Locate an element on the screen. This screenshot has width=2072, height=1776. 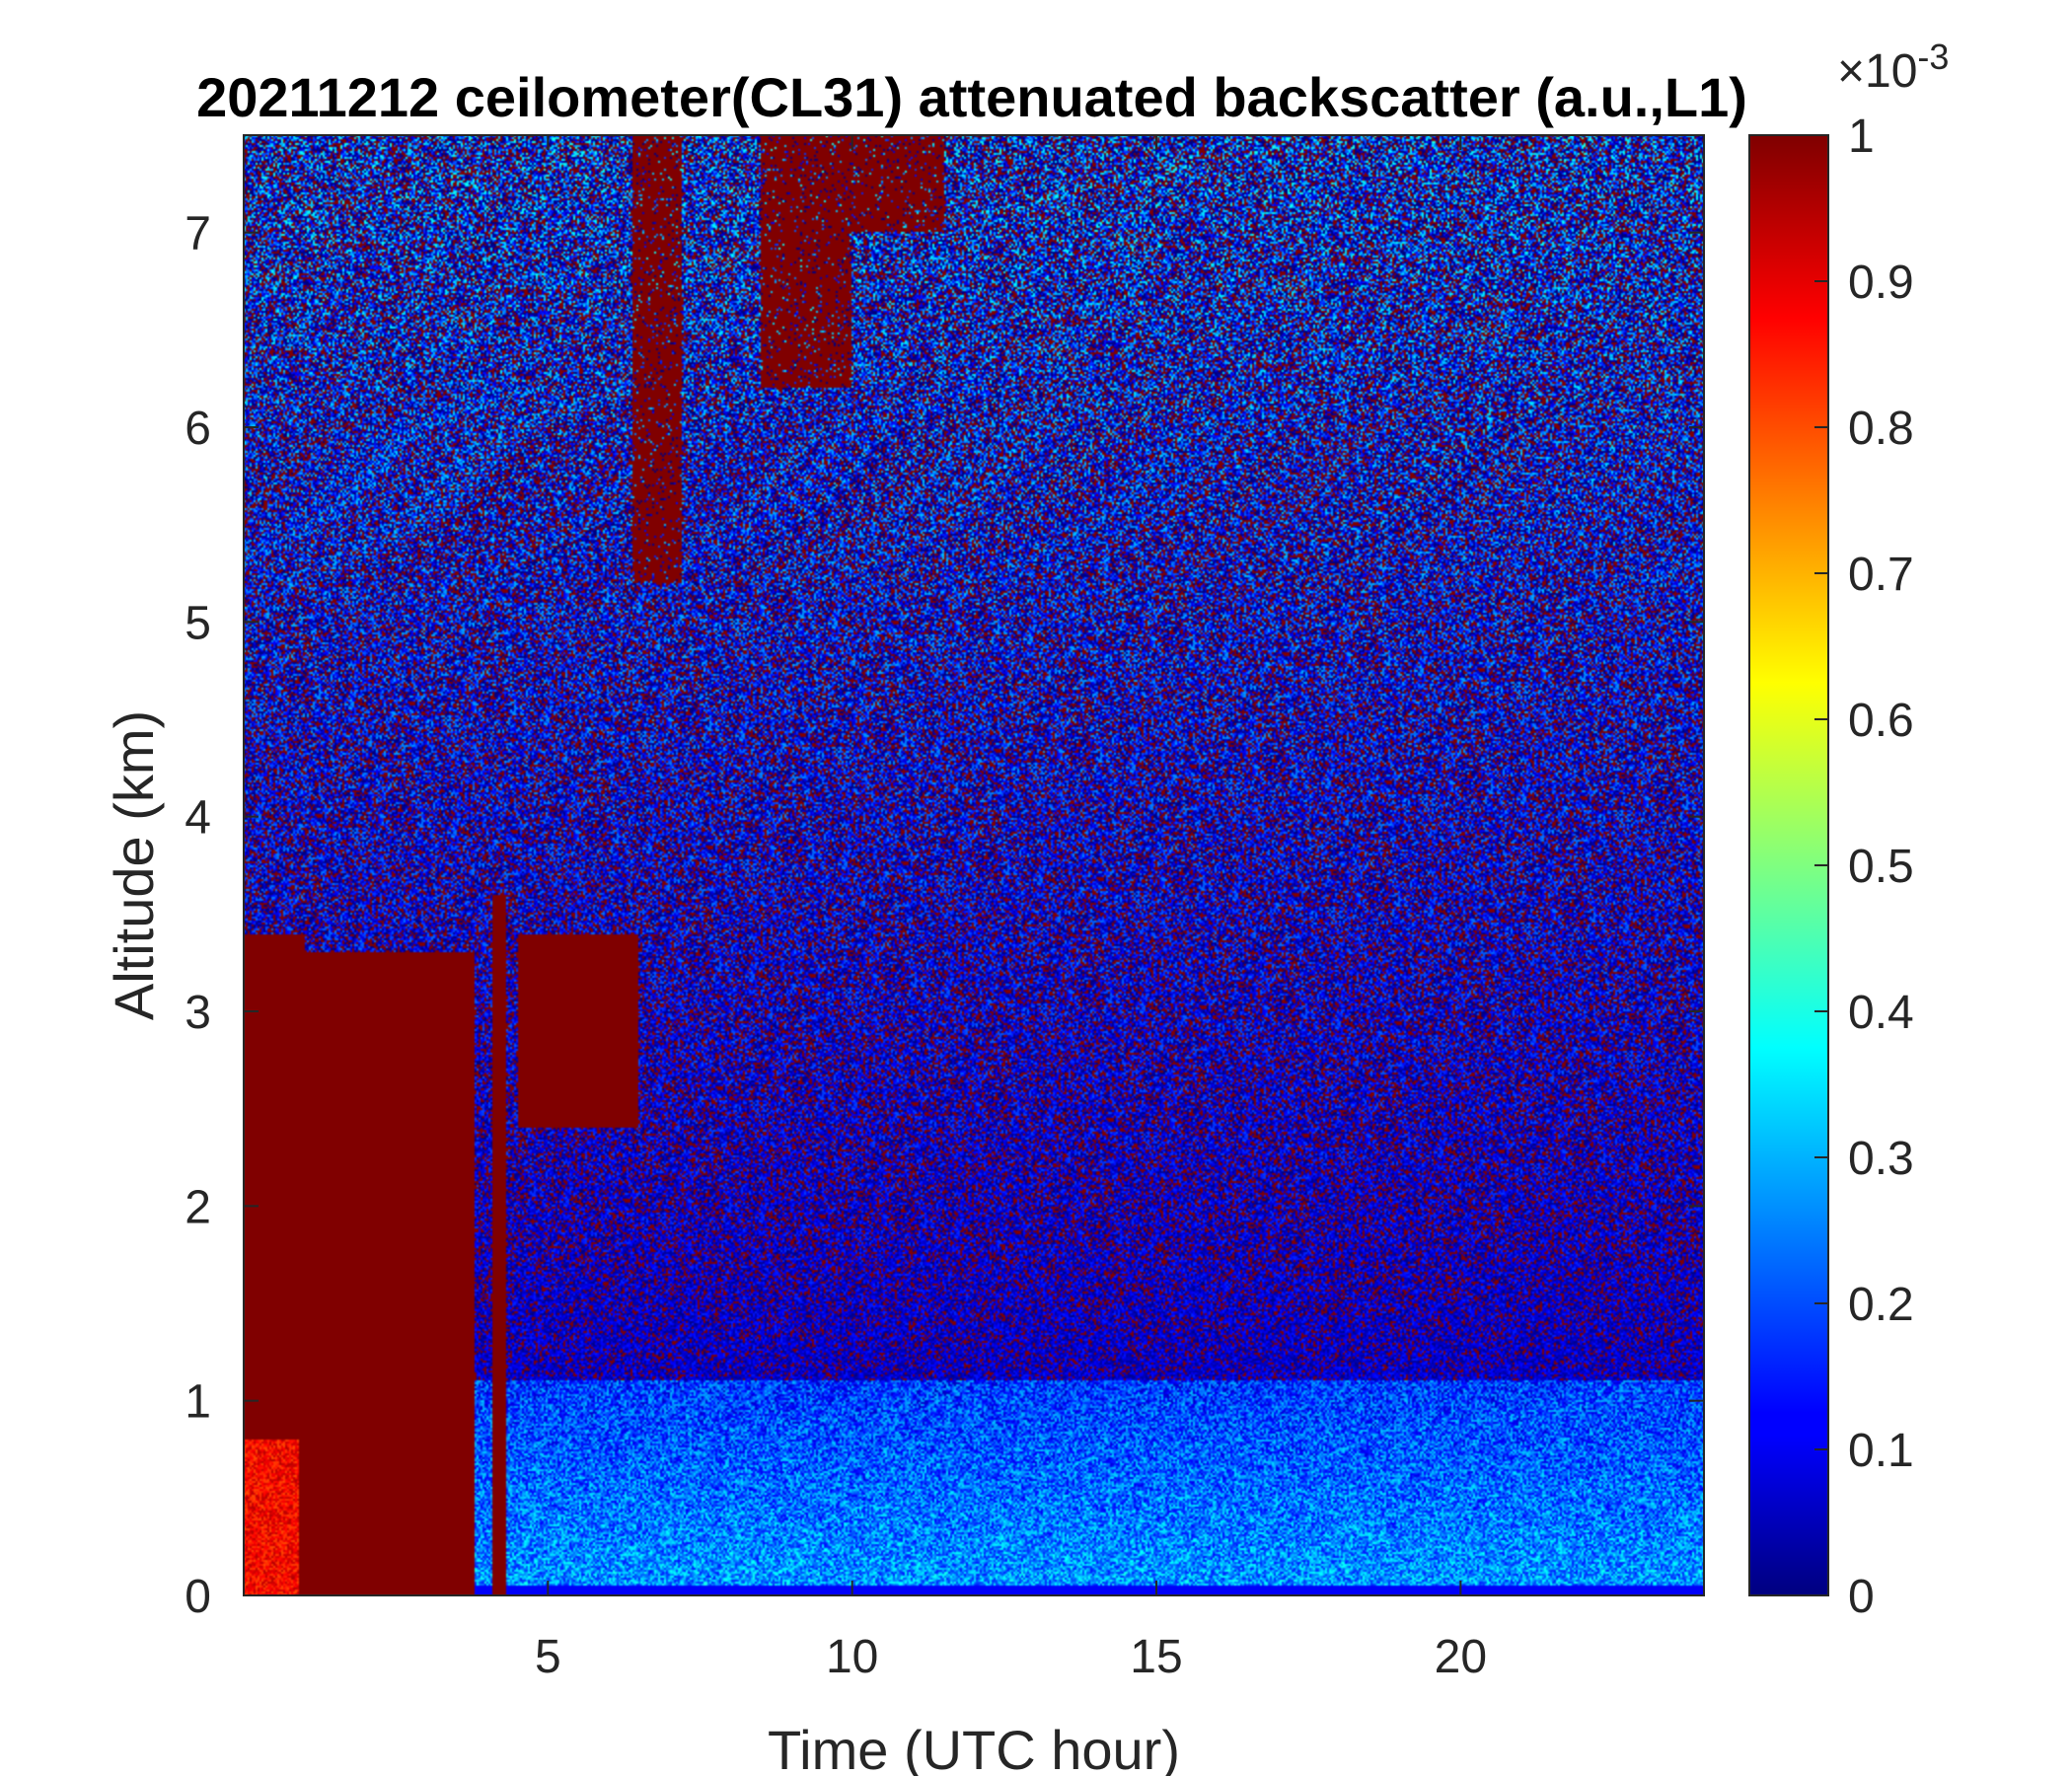
y-tick-label: 3 is located at coordinates (198, 1013).